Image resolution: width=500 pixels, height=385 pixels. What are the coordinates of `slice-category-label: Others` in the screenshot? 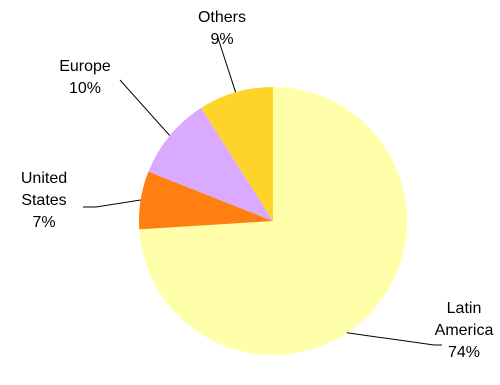 It's located at (222, 17).